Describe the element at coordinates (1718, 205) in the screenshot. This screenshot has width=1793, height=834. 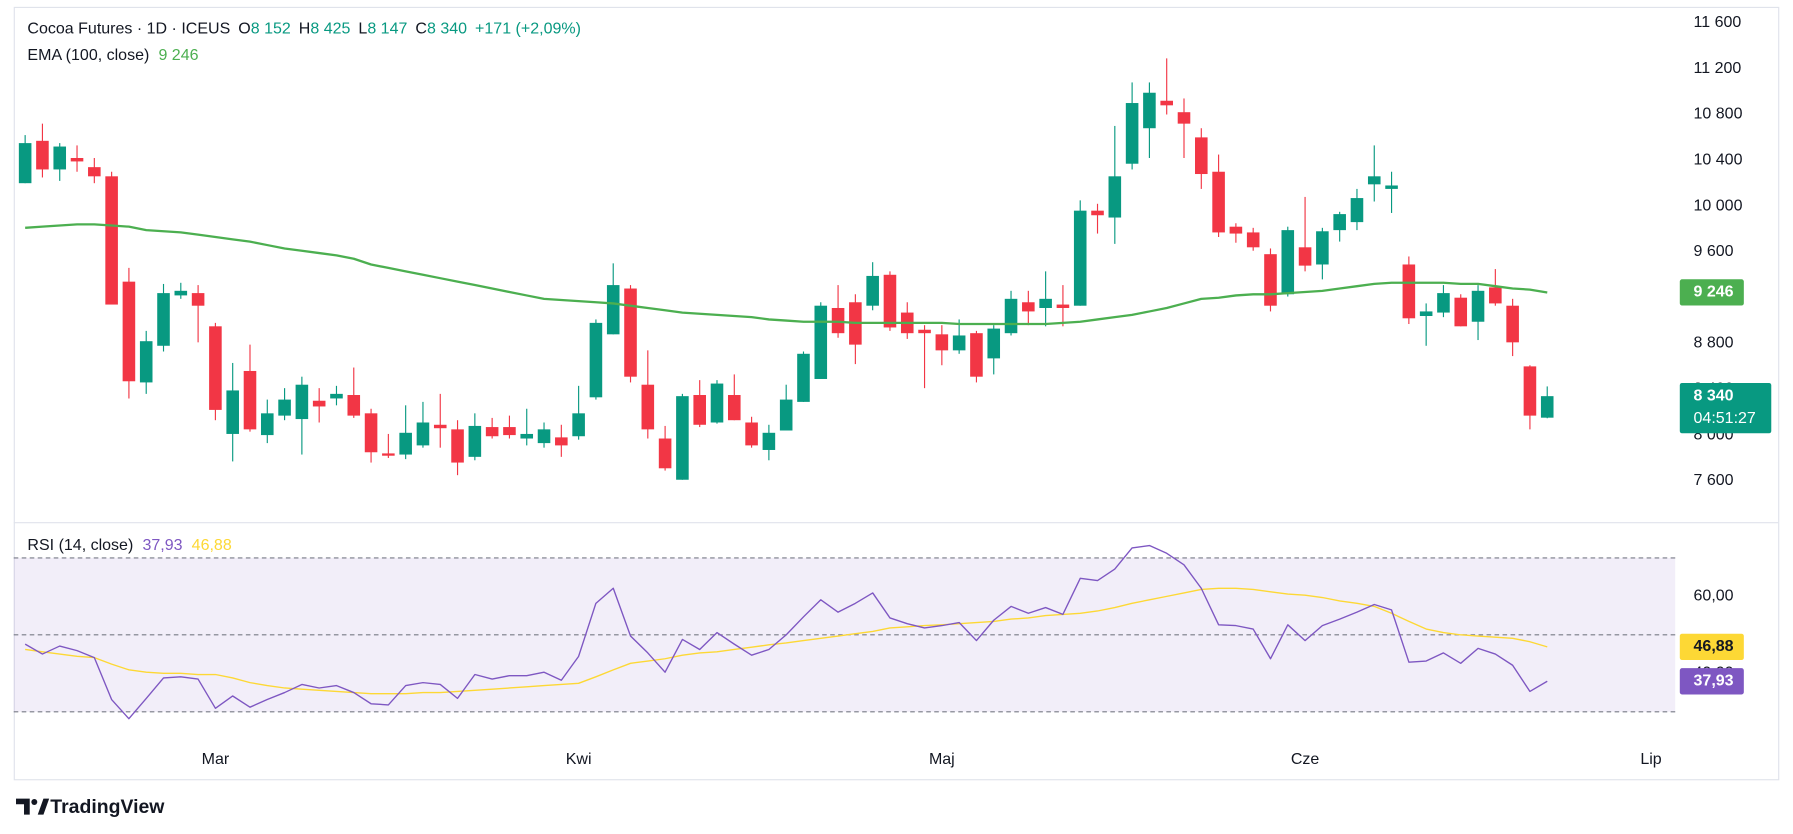
I see `y-tick-label: 10 000` at that location.